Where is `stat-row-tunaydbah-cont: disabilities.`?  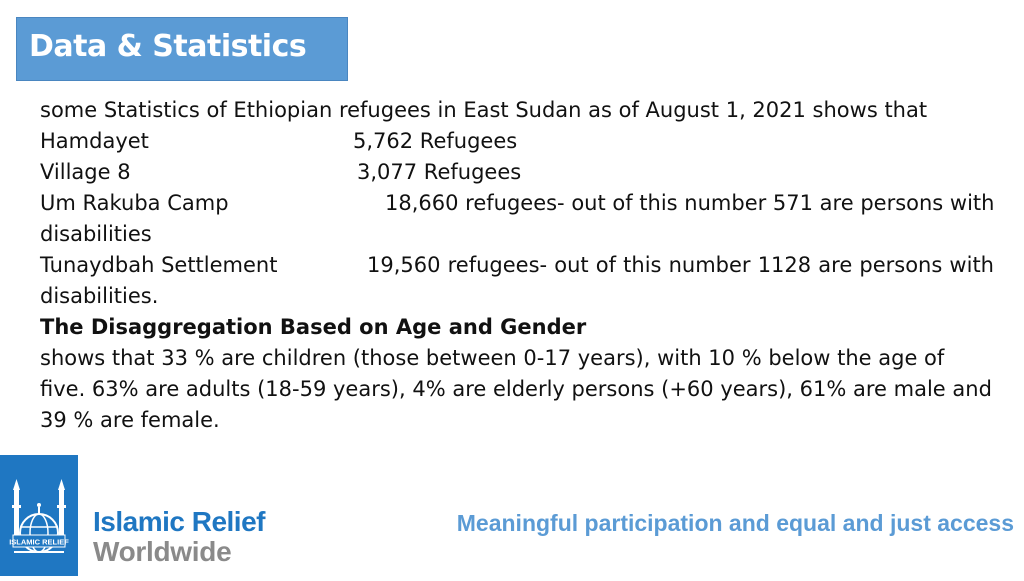 stat-row-tunaydbah-cont: disabilities. is located at coordinates (517, 296).